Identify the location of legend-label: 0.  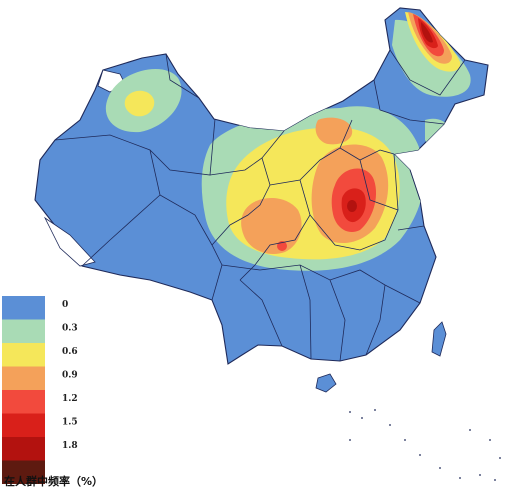
(65, 305).